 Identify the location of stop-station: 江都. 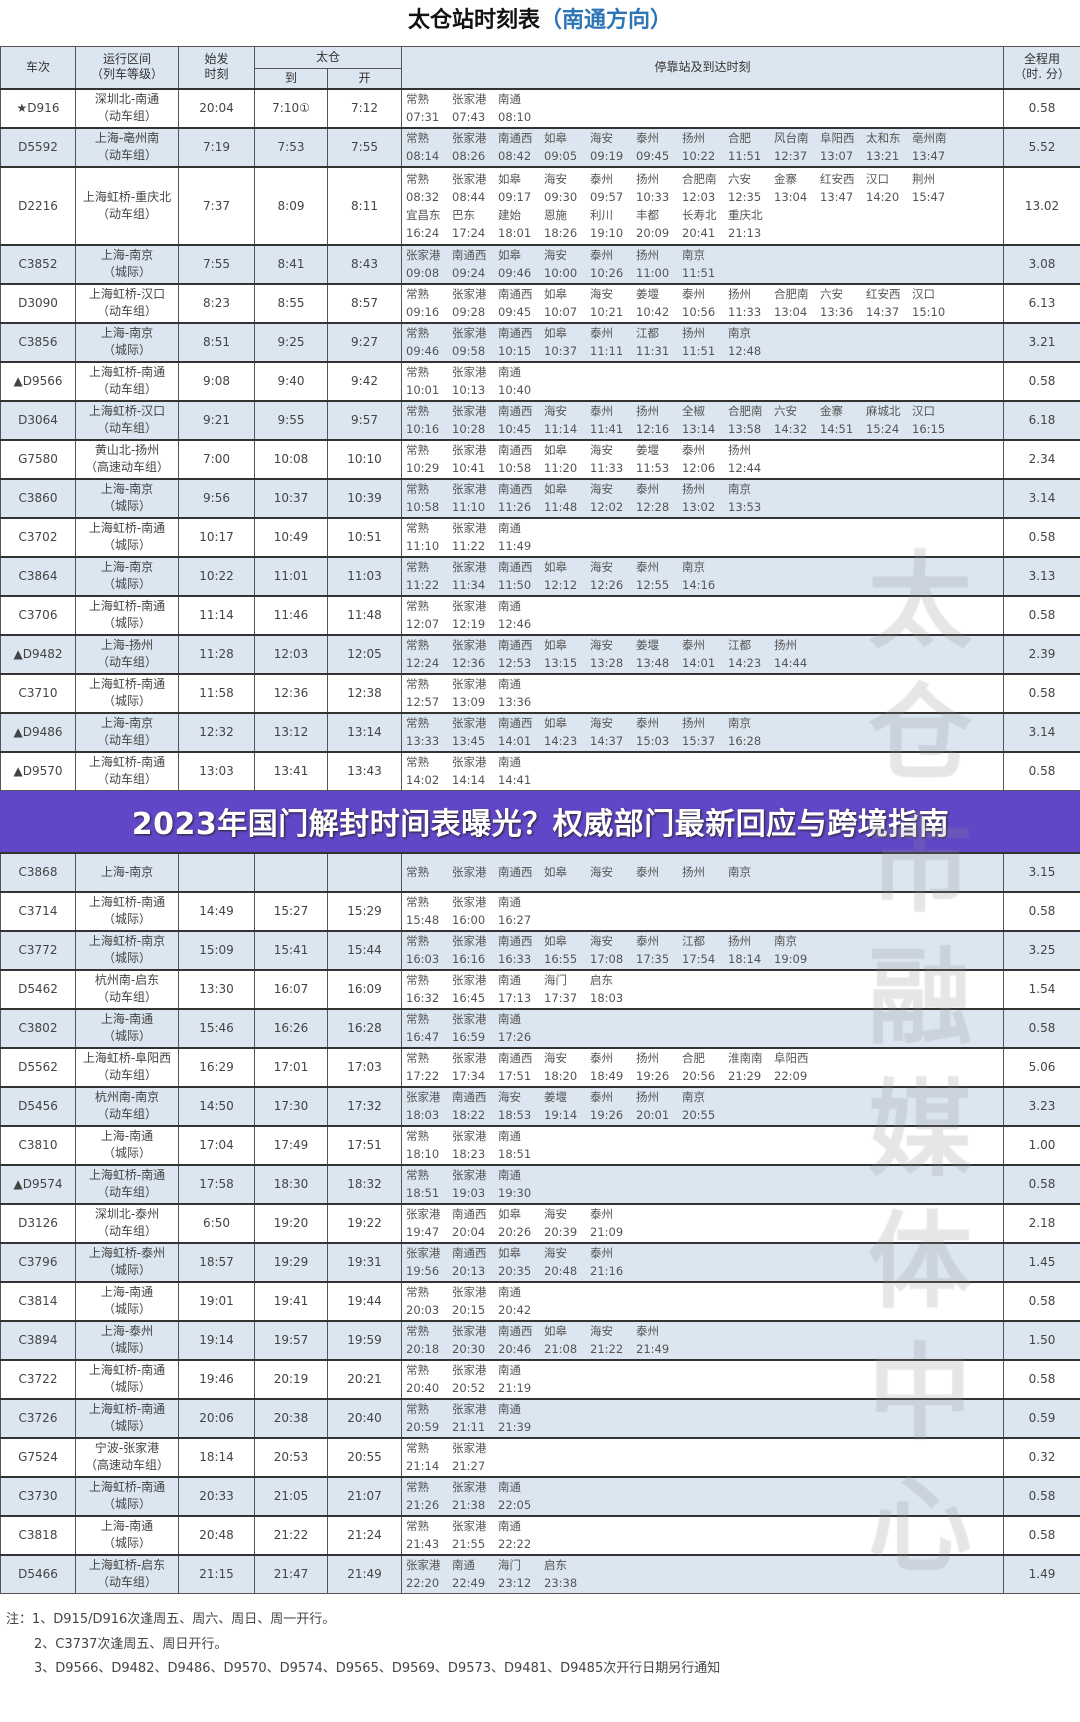
(694, 941).